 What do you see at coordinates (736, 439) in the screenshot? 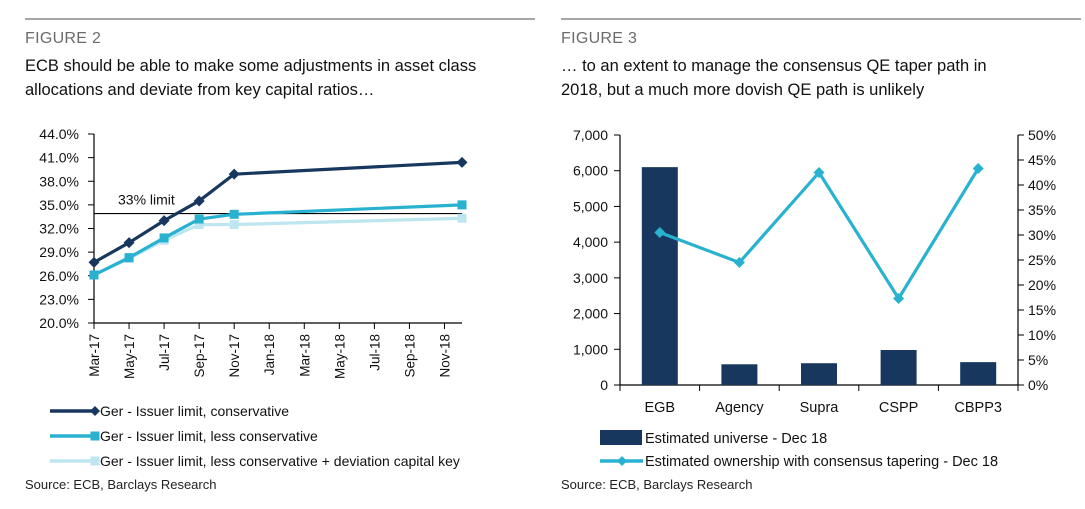
I see `legend-label: Estimated universe - Dec 18` at bounding box center [736, 439].